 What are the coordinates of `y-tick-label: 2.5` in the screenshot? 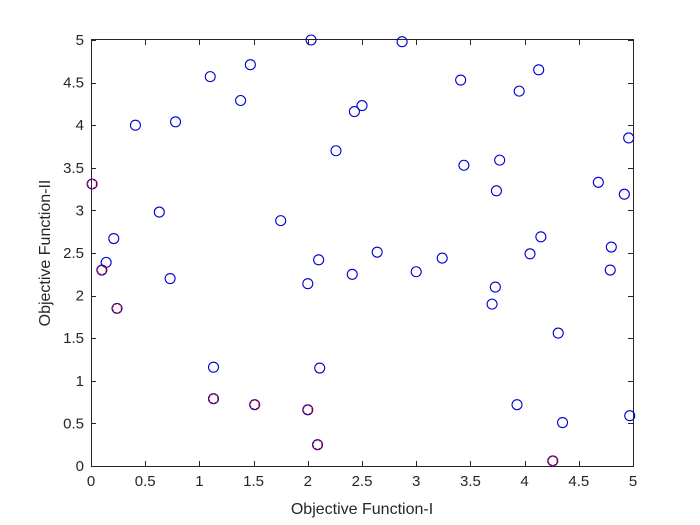 It's located at (73, 253).